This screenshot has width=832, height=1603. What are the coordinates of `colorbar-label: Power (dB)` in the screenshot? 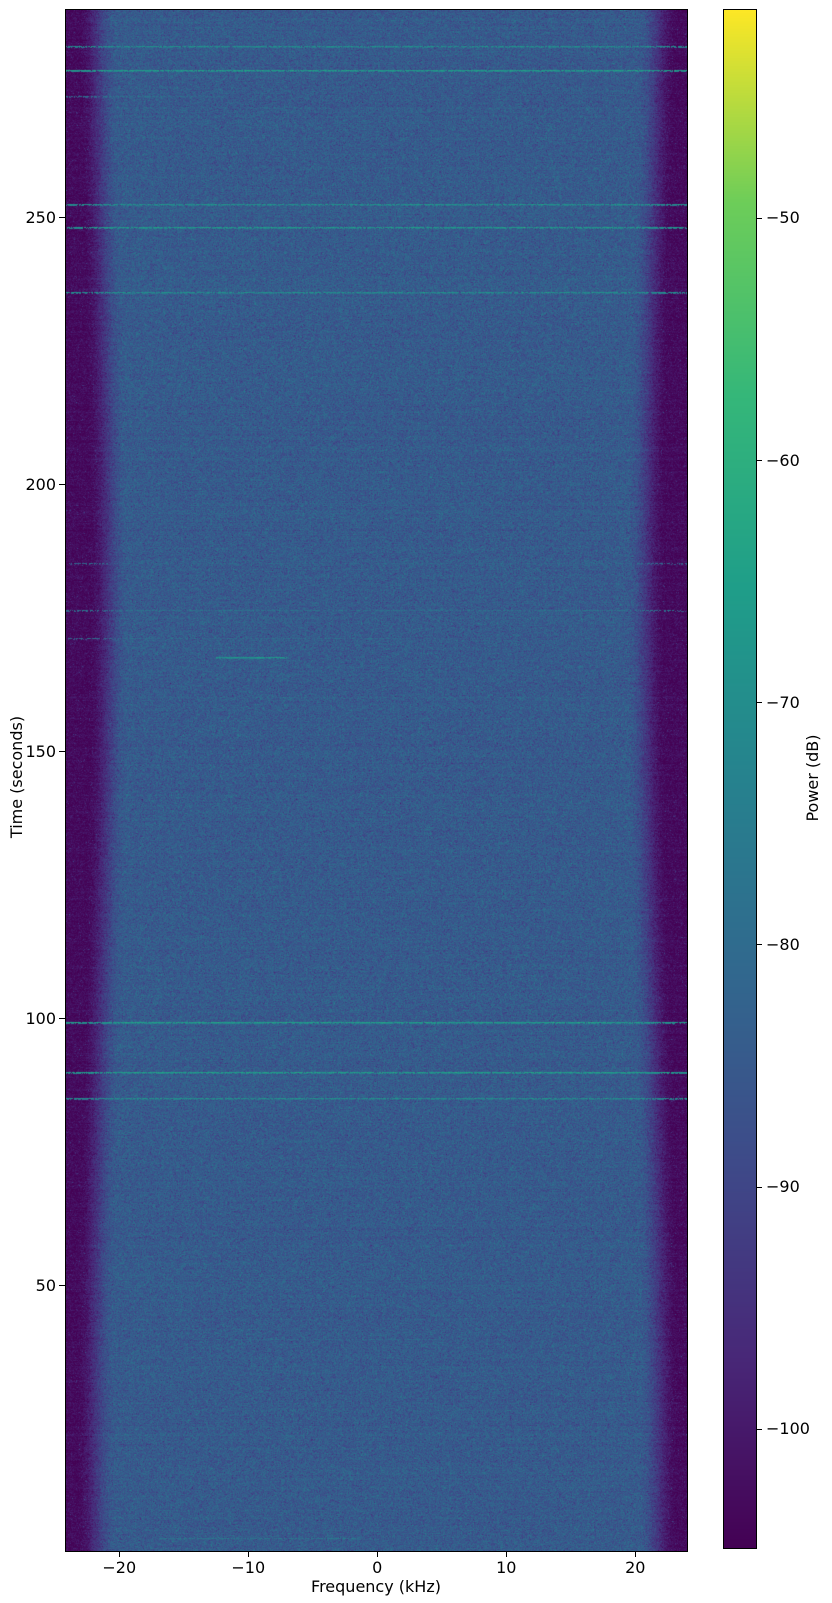 It's located at (812, 778).